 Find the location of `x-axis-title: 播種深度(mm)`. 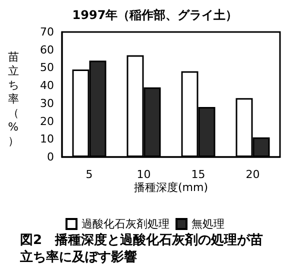

x-axis-title: 播種深度(mm) is located at coordinates (171, 187).